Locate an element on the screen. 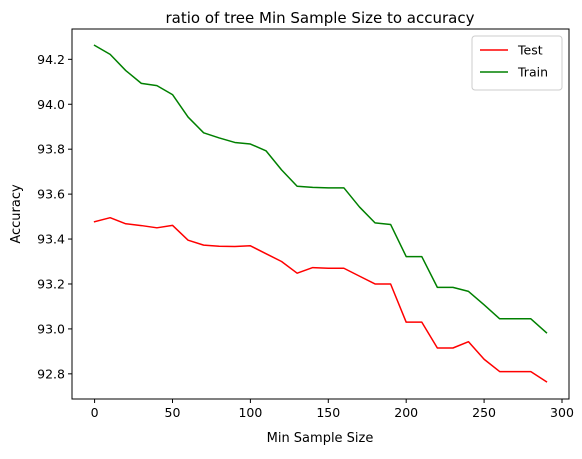 The height and width of the screenshot is (459, 582). legend-label-train: Train is located at coordinates (532, 72).